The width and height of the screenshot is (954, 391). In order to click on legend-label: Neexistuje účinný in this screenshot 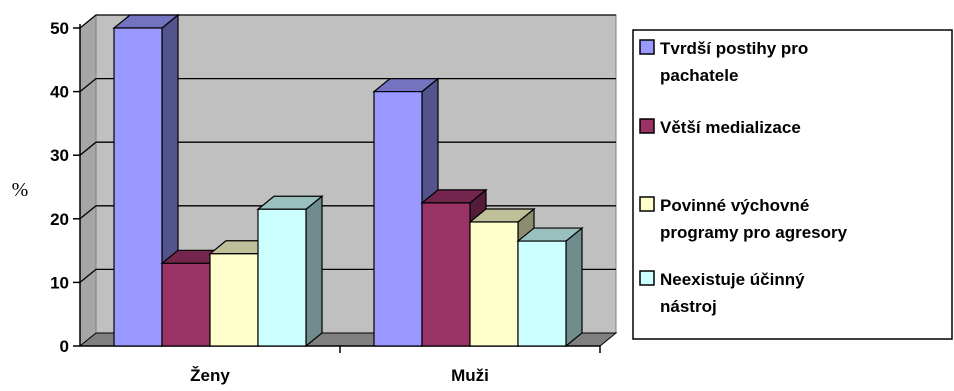, I will do `click(732, 279)`.